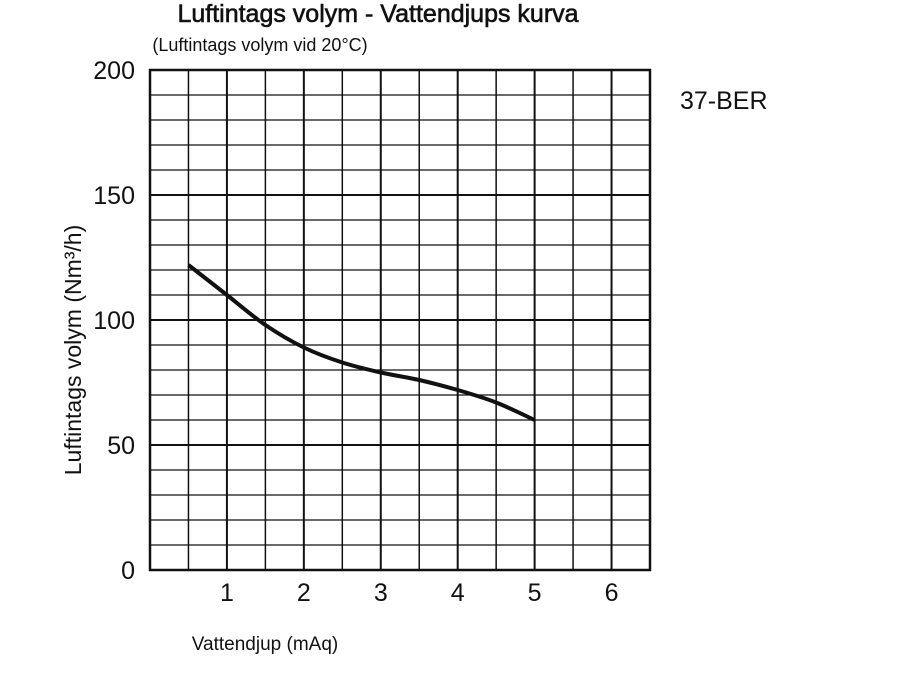 This screenshot has width=900, height=700. Describe the element at coordinates (73, 350) in the screenshot. I see `y-axis-label: Luftintags volym (Nm³/h)` at that location.